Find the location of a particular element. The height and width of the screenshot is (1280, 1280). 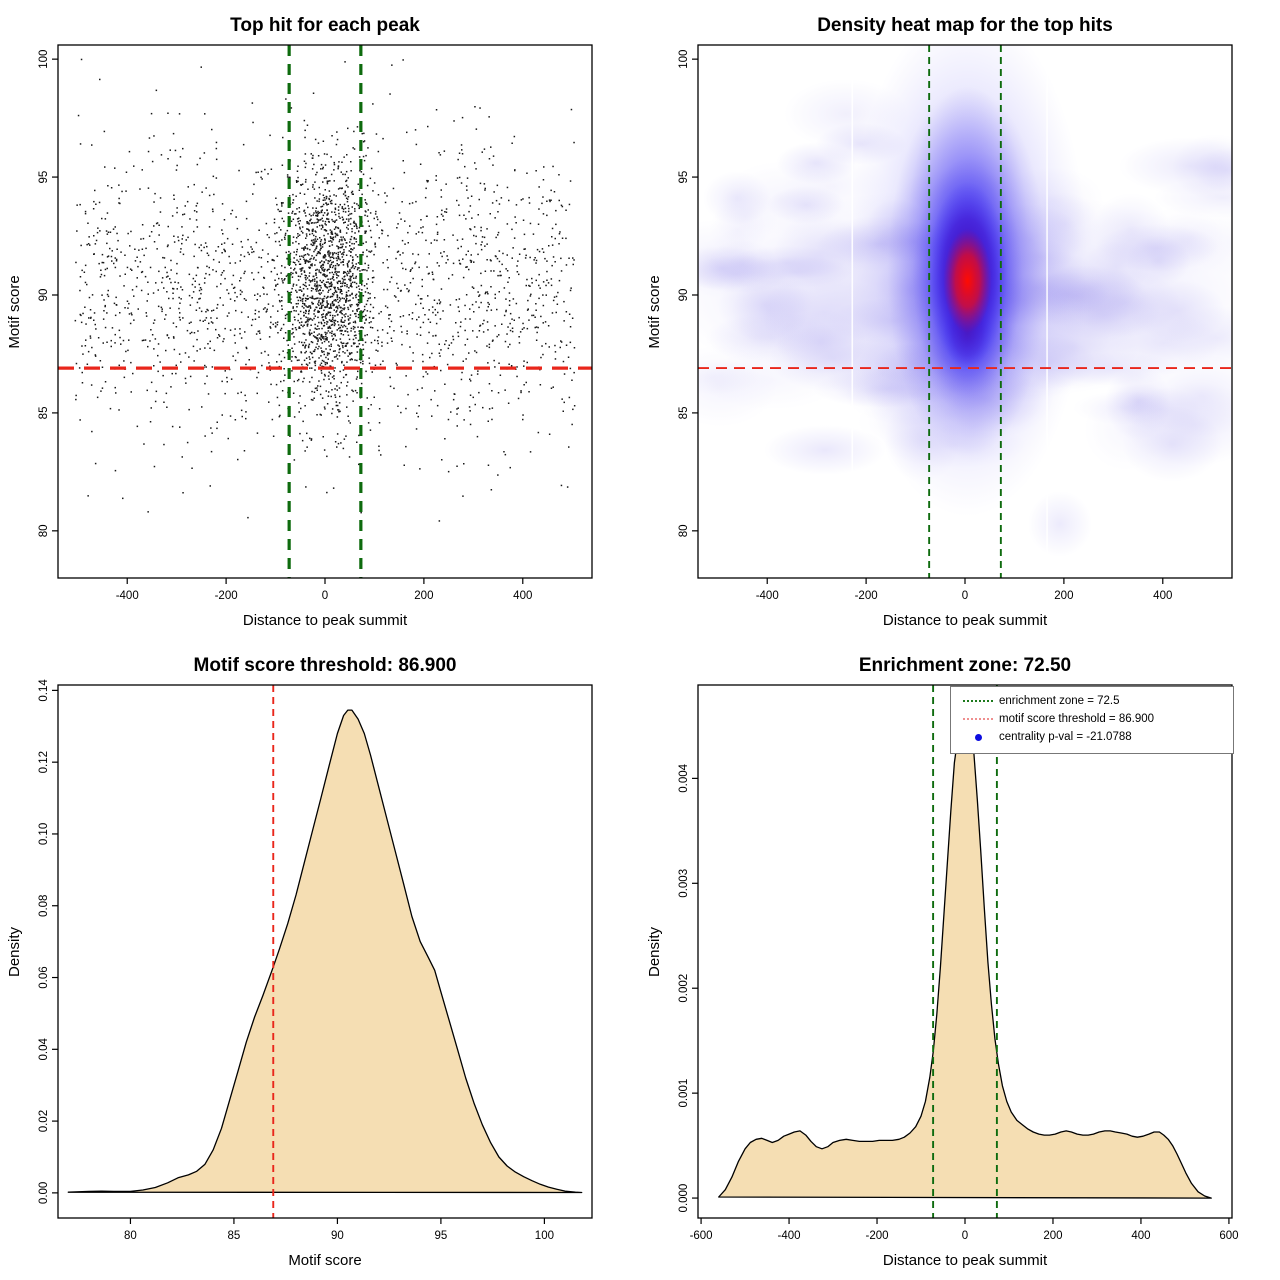

legend-item-enrichment-zone: enrichment zone = 72.5 is located at coordinates (1092, 701).